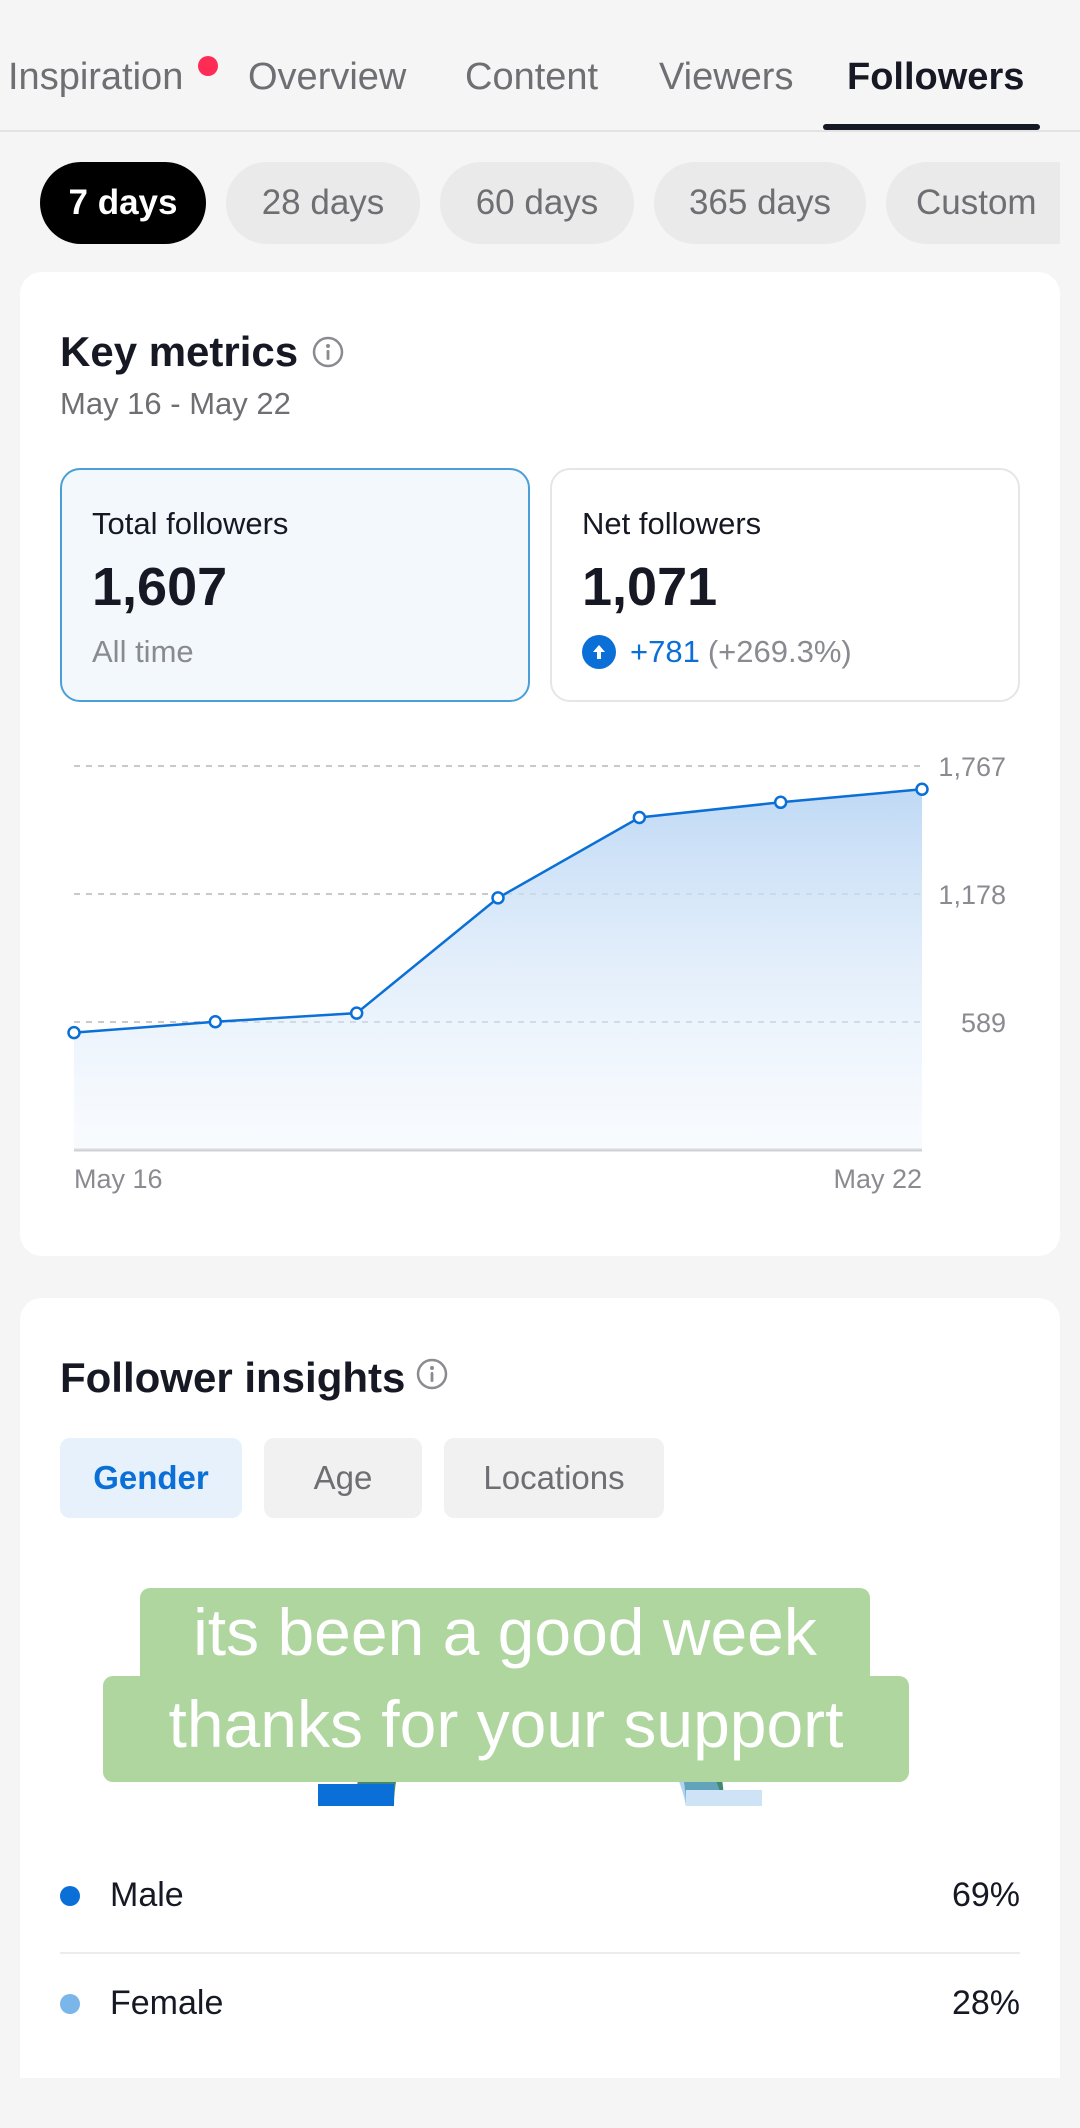 This screenshot has width=1080, height=2128. I want to click on gender-label: Female, so click(167, 2003).